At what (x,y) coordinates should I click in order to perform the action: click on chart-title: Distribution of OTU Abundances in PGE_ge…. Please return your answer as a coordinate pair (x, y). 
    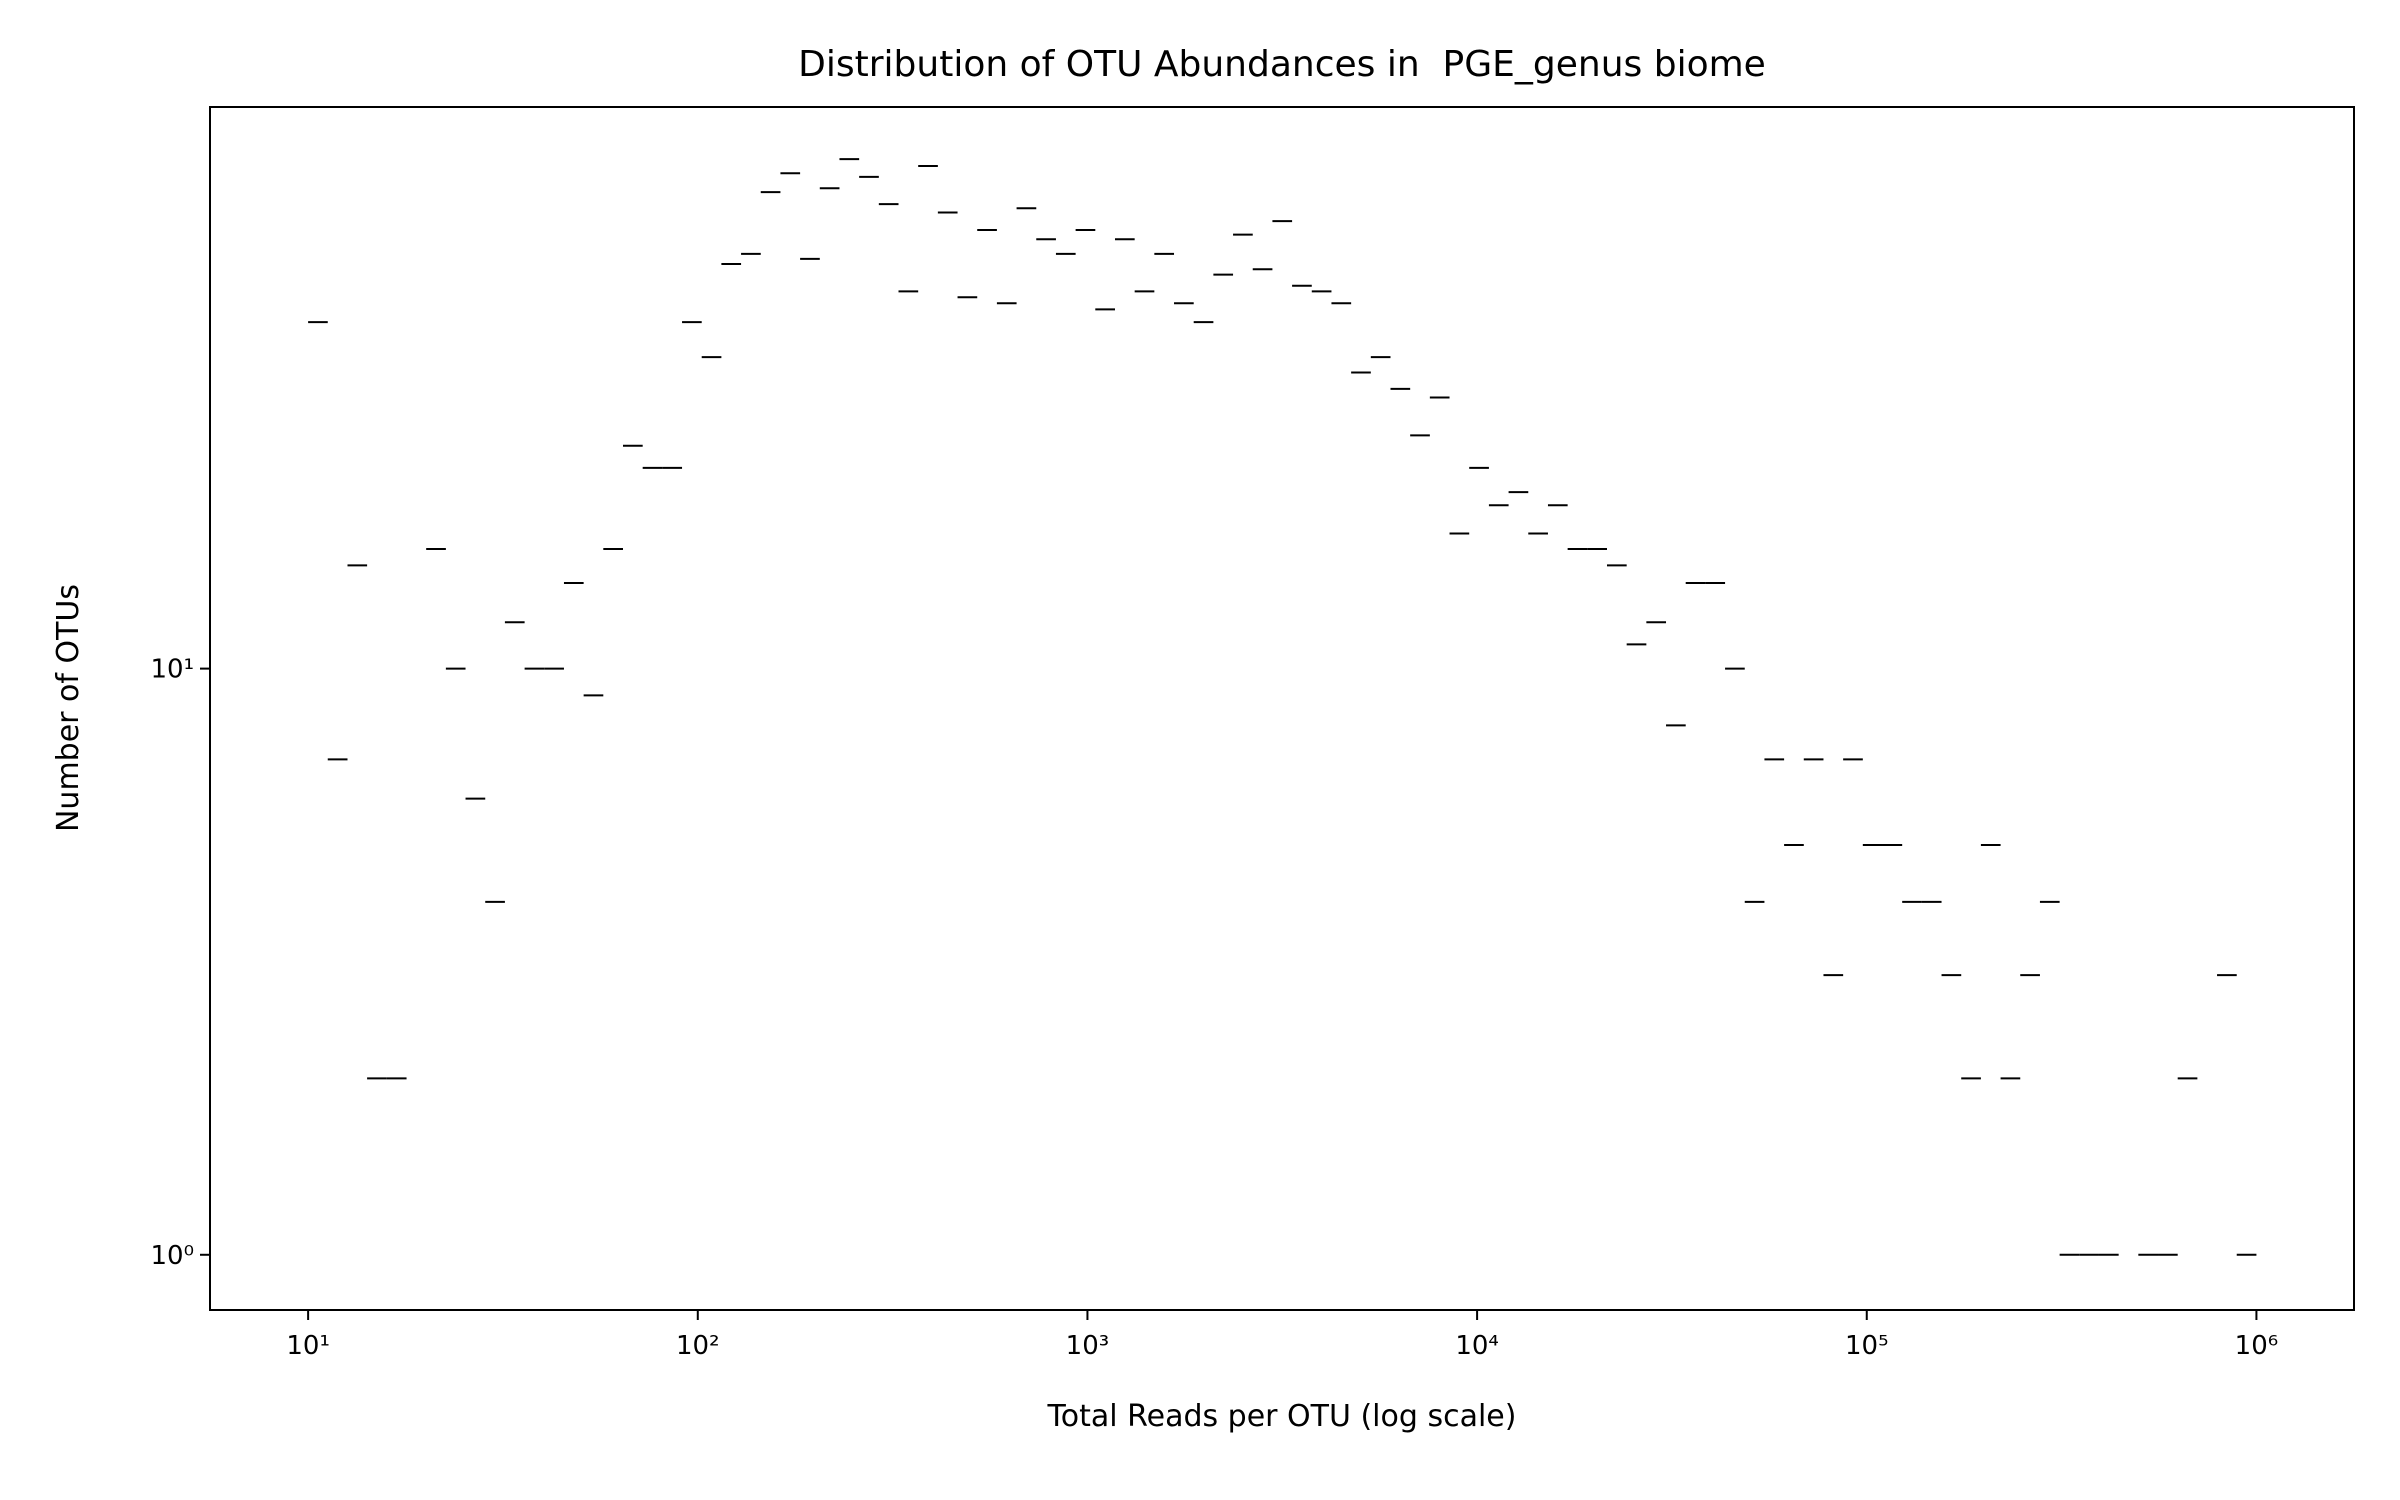
    Looking at the image, I should click on (1282, 64).